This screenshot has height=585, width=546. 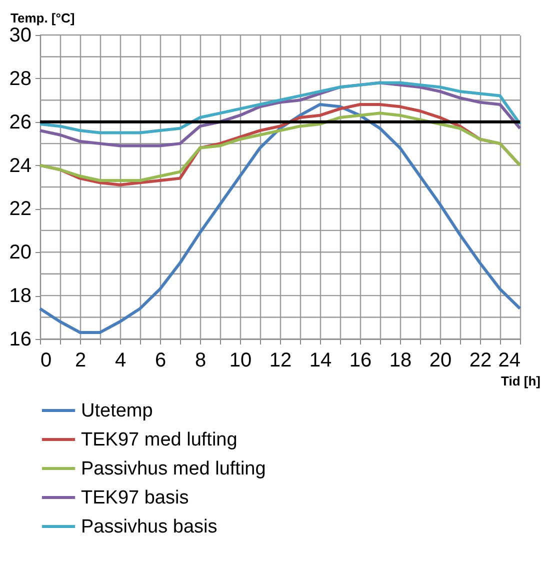 I want to click on x-tick-label: 14, so click(x=320, y=361).